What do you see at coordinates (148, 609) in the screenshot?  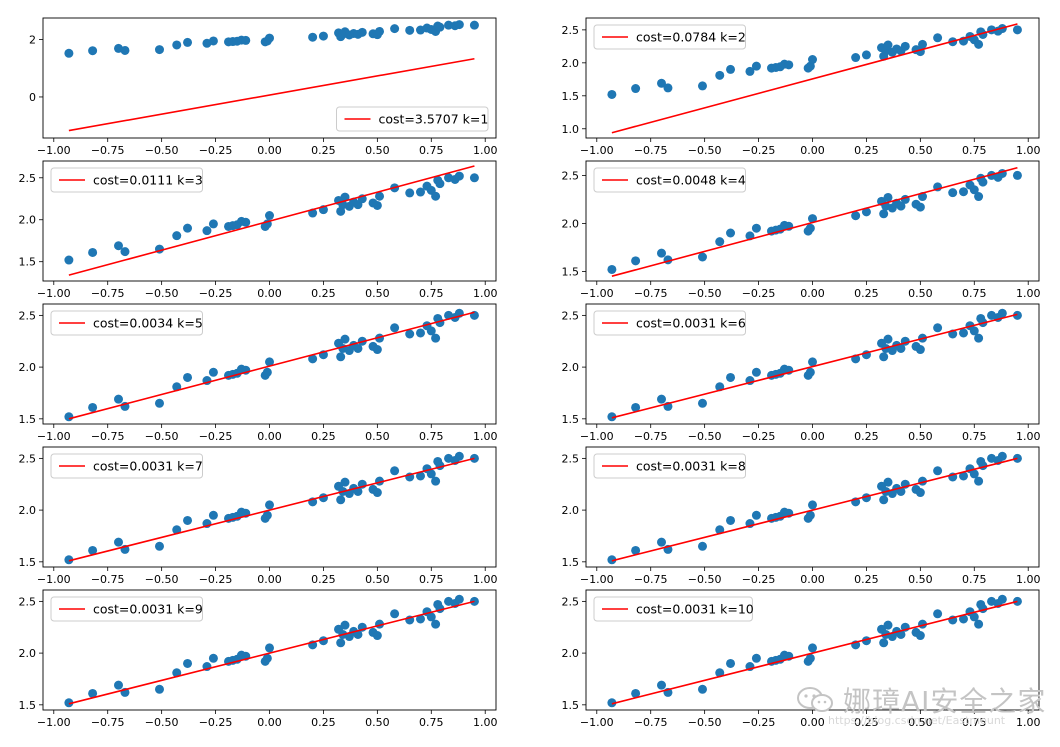 I see `legend-label: cost=0.0031 k=9` at bounding box center [148, 609].